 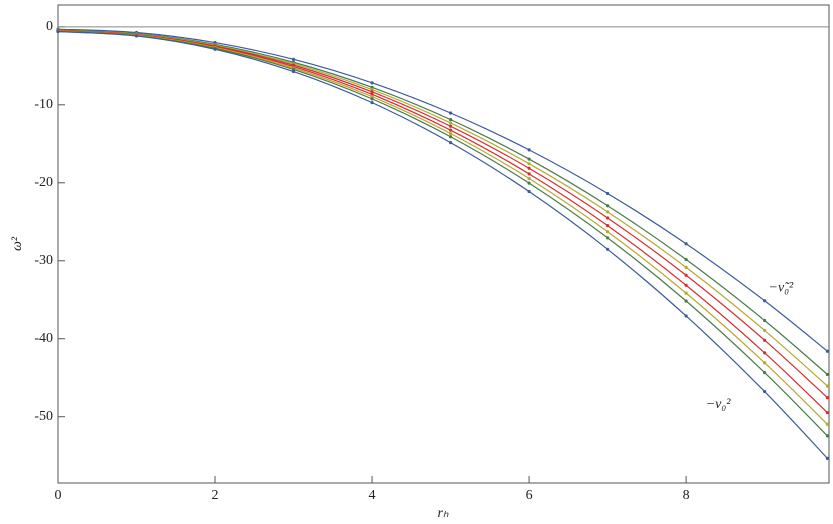 I want to click on y-tick-label: -40, so click(x=43, y=338).